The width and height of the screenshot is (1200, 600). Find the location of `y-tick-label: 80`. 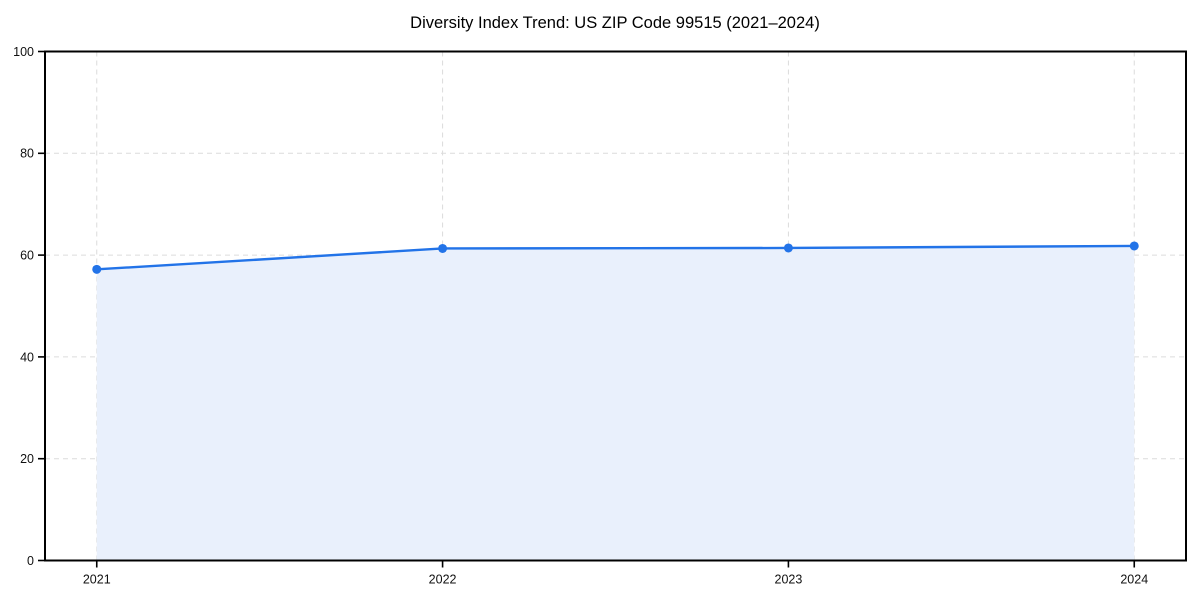

y-tick-label: 80 is located at coordinates (27, 154).